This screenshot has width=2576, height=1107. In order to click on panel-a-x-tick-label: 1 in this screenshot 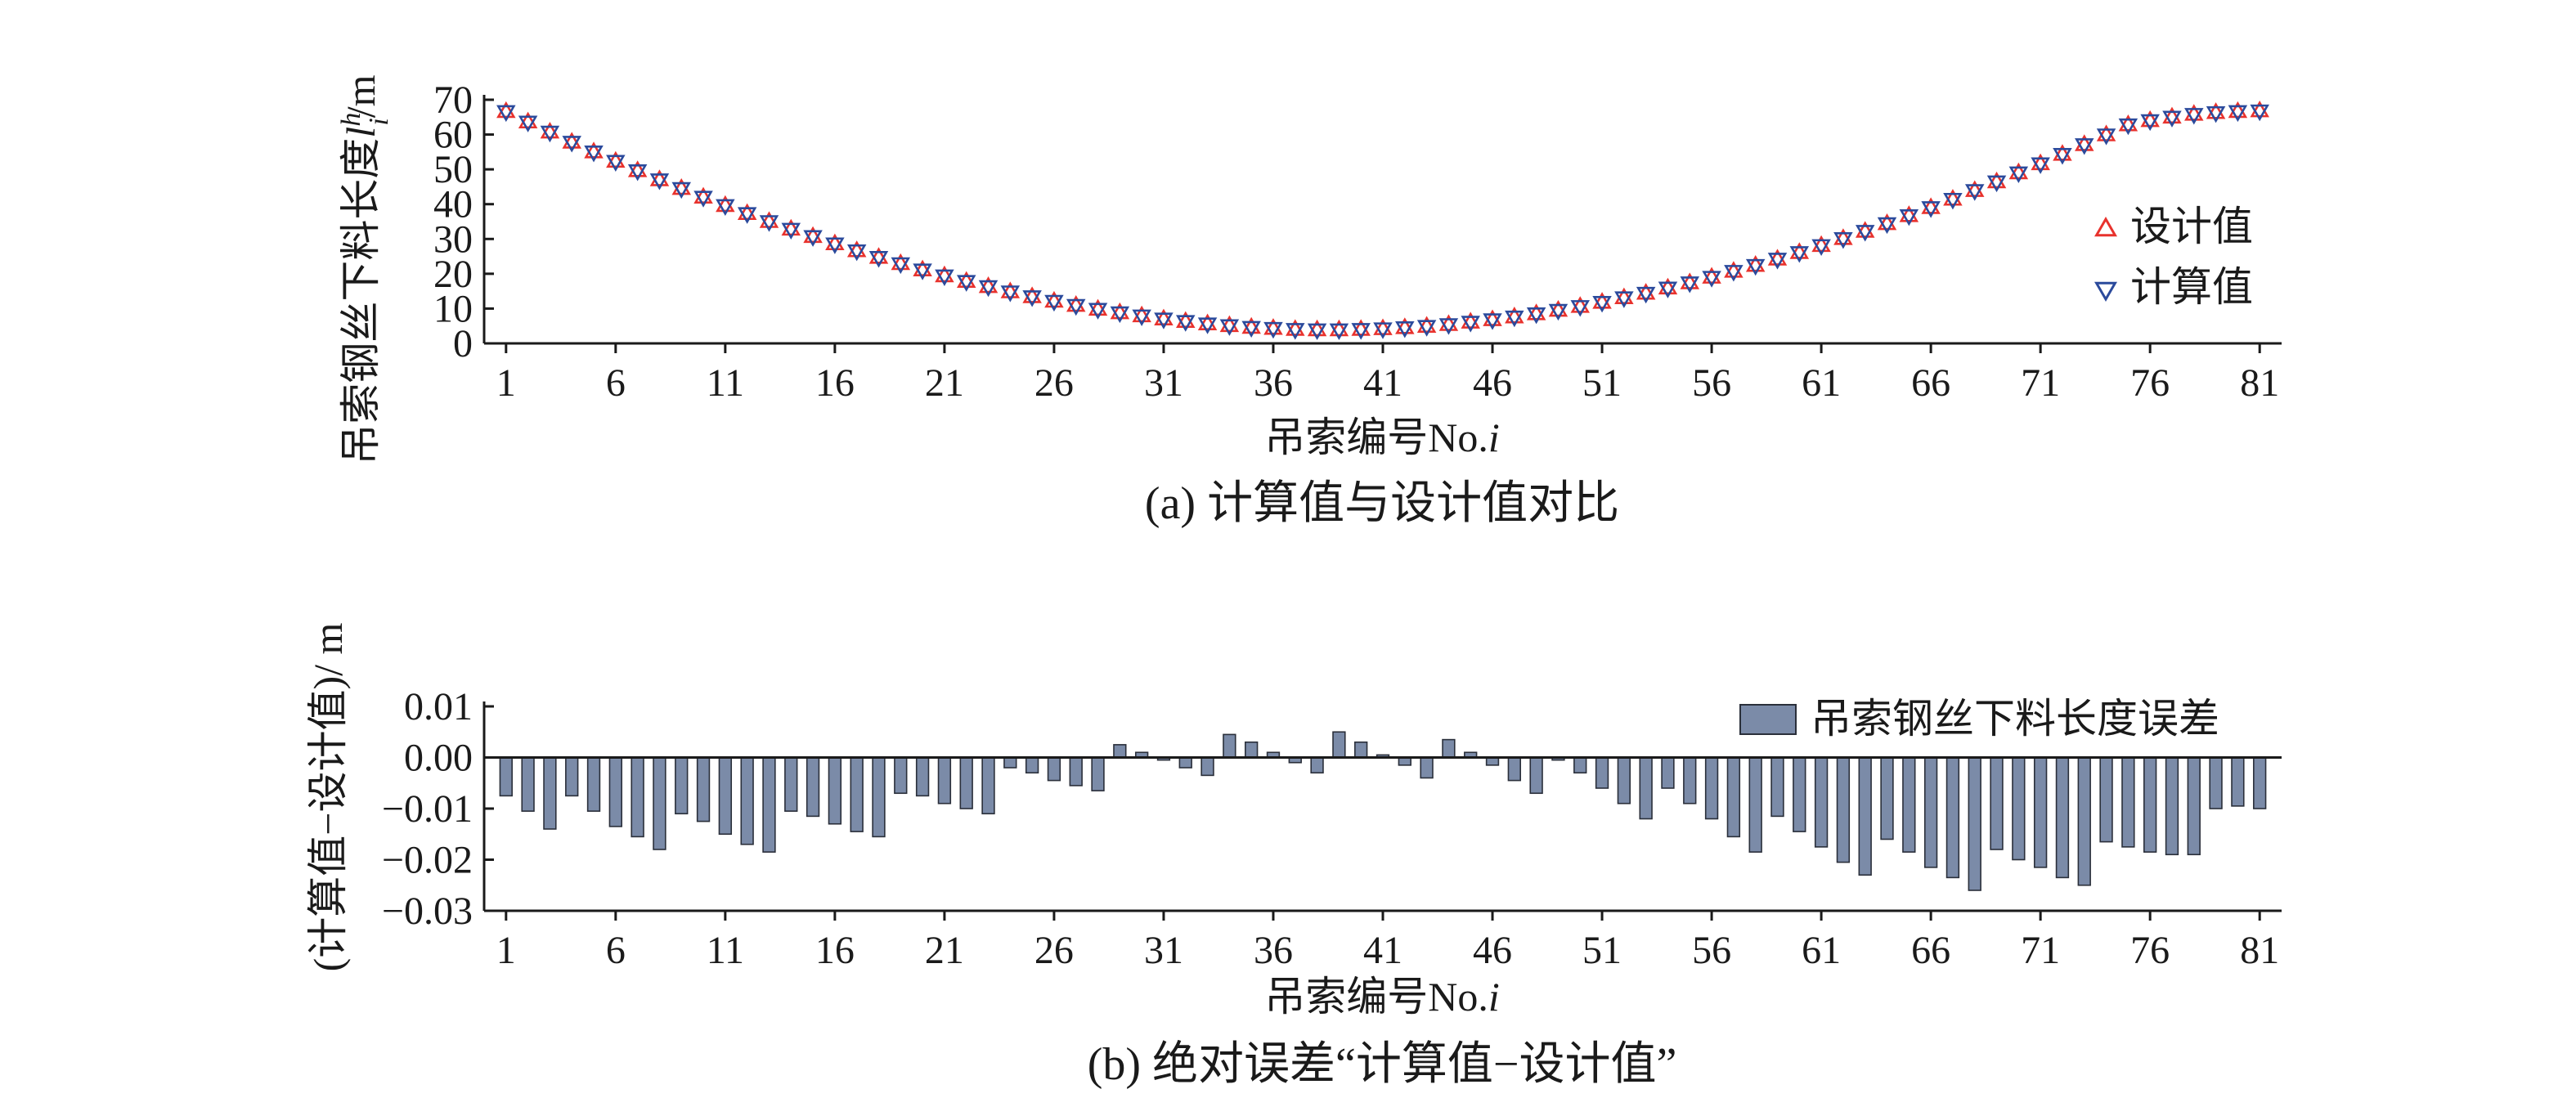, I will do `click(506, 383)`.